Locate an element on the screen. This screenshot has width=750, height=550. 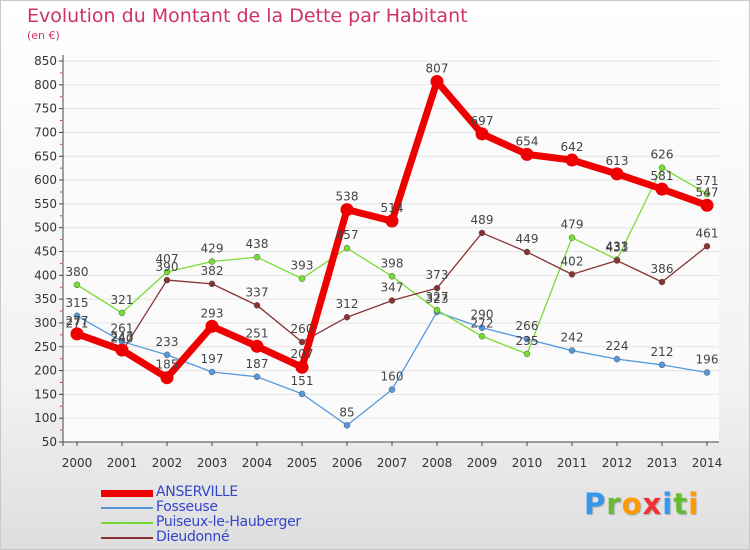
data-label: 547 is located at coordinates (707, 192).